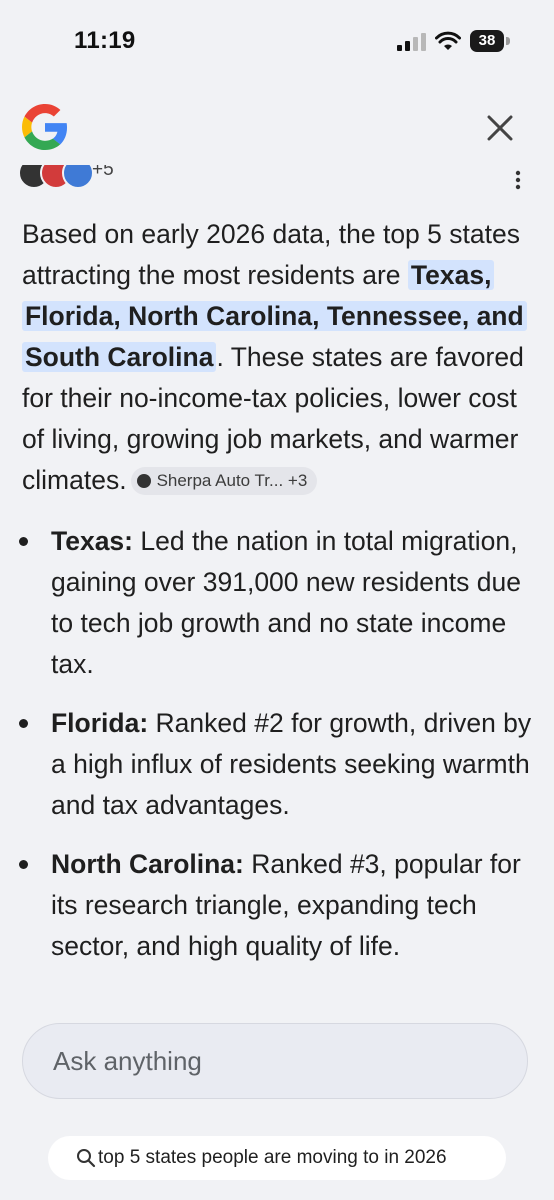  I want to click on list-item-label: North Carolina:, so click(147, 864).